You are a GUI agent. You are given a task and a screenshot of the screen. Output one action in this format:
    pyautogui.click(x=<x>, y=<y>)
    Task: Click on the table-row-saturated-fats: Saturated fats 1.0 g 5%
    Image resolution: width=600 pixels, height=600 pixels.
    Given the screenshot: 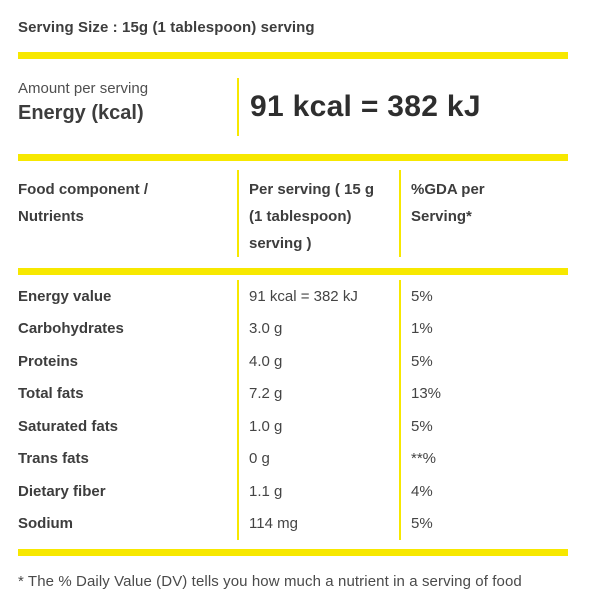 What is the action you would take?
    pyautogui.click(x=293, y=426)
    